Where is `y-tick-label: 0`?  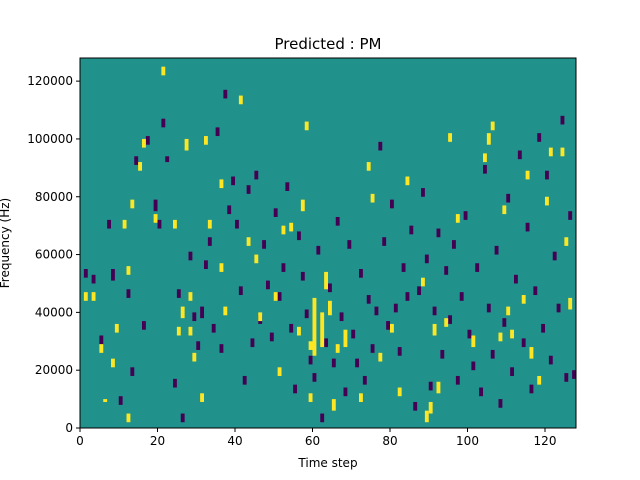
y-tick-label: 0 is located at coordinates (69, 428).